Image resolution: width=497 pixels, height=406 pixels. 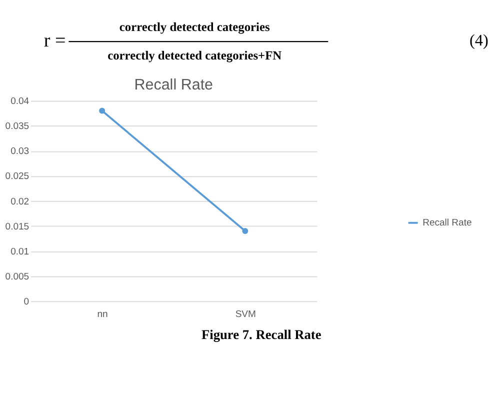 I want to click on y-tick-label: 0.015, so click(x=17, y=226).